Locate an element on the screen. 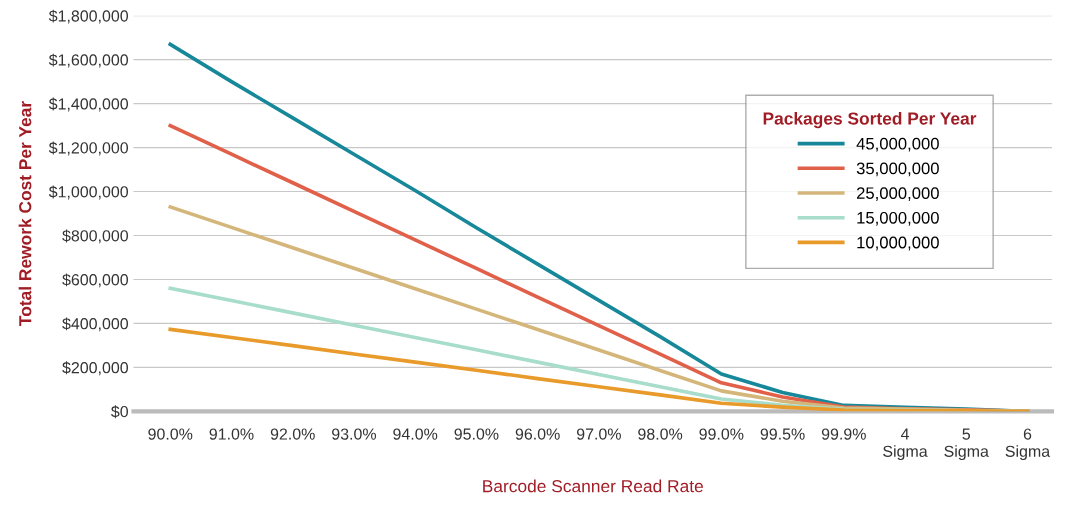 The image size is (1068, 524). x-tick-label: 93.0% is located at coordinates (354, 434).